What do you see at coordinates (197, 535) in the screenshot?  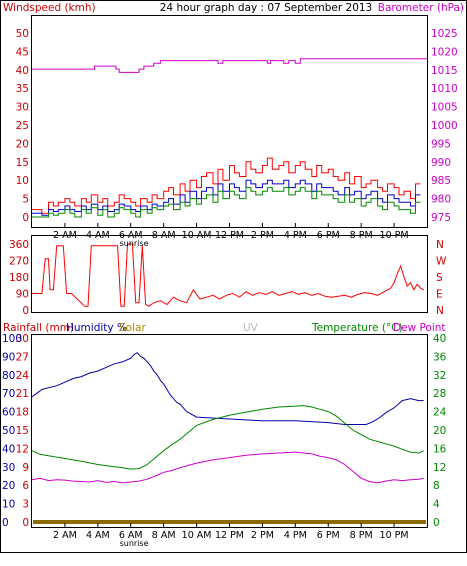 I see `x-tick-label: 10 AM` at bounding box center [197, 535].